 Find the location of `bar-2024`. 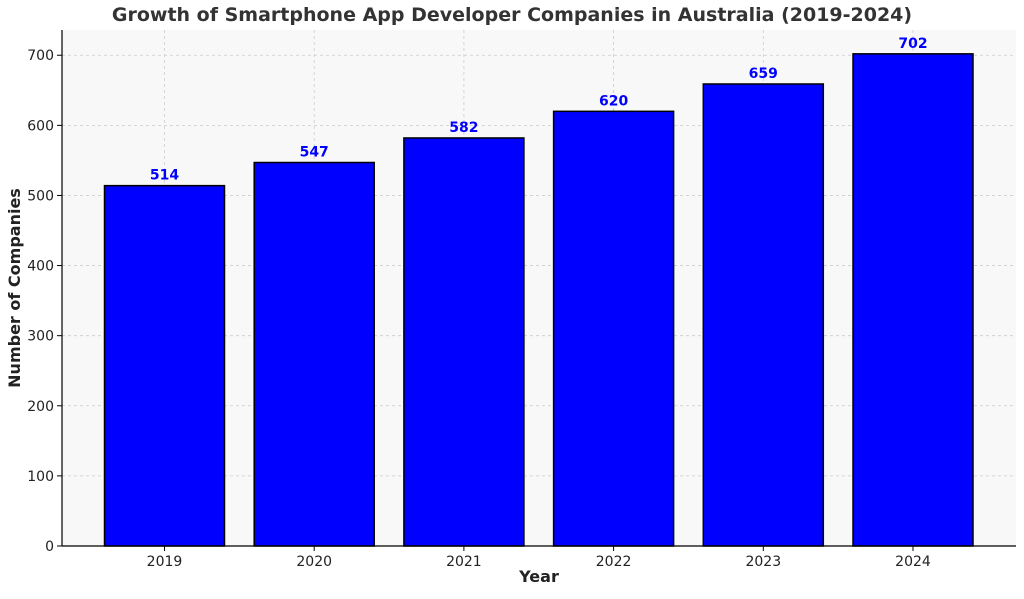

bar-2024 is located at coordinates (913, 300).